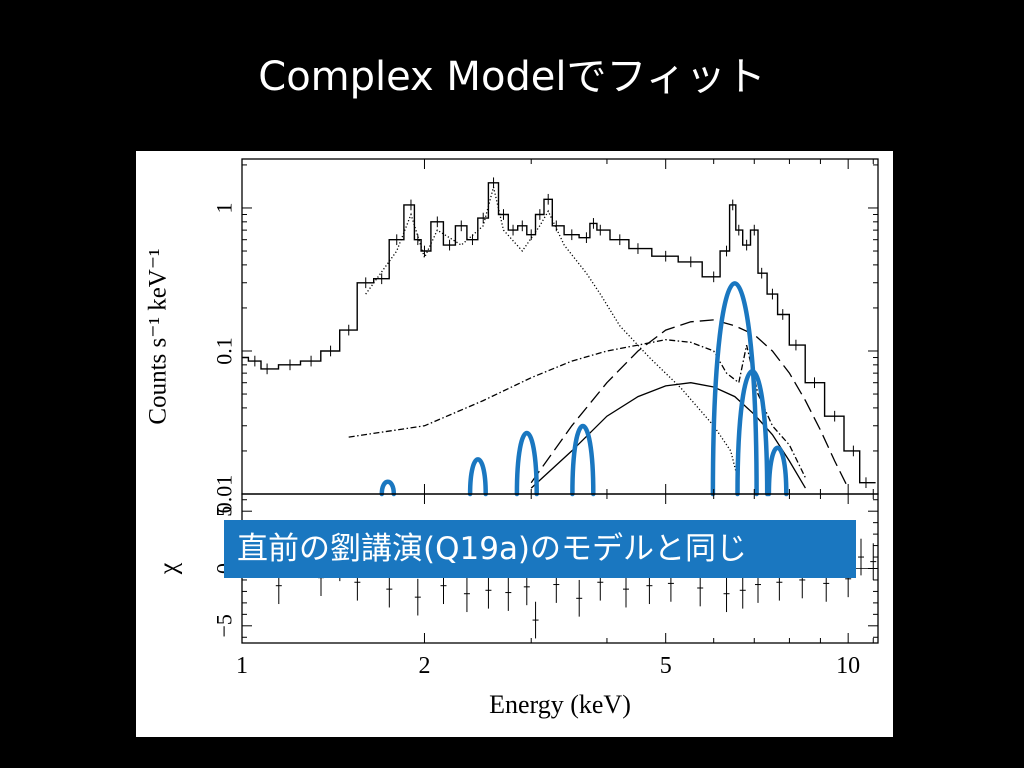 The image size is (1024, 768). Describe the element at coordinates (224, 494) in the screenshot. I see `y-tick-label: 0.01` at that location.